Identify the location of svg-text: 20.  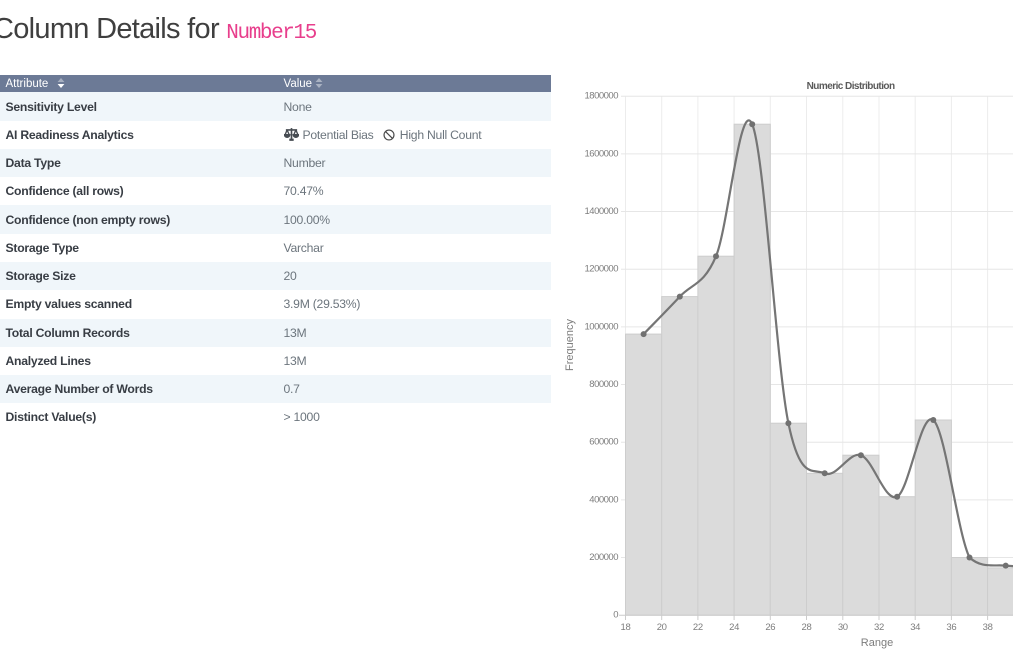
(662, 627).